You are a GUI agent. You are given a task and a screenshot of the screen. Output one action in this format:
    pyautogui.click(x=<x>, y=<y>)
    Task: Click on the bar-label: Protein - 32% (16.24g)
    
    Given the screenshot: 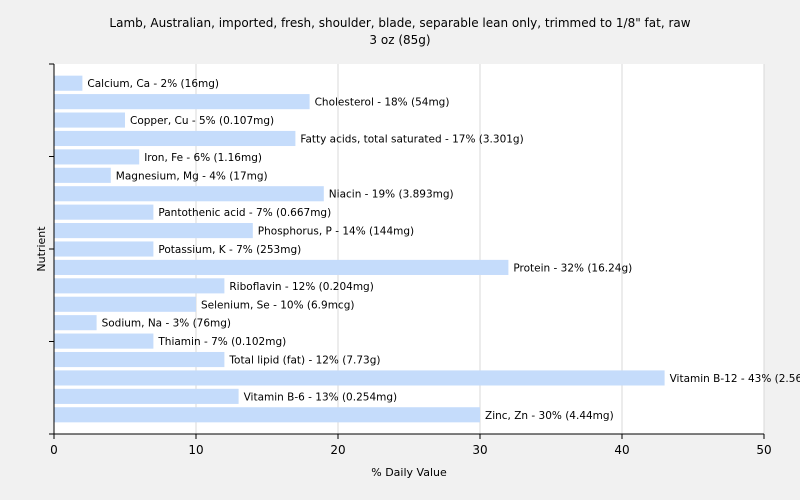 What is the action you would take?
    pyautogui.click(x=572, y=268)
    